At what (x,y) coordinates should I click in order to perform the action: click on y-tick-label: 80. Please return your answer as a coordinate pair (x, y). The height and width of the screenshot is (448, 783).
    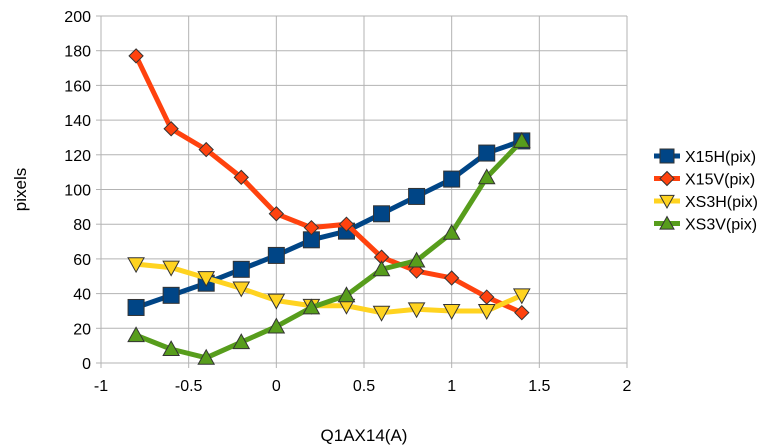
    Looking at the image, I should click on (82, 225).